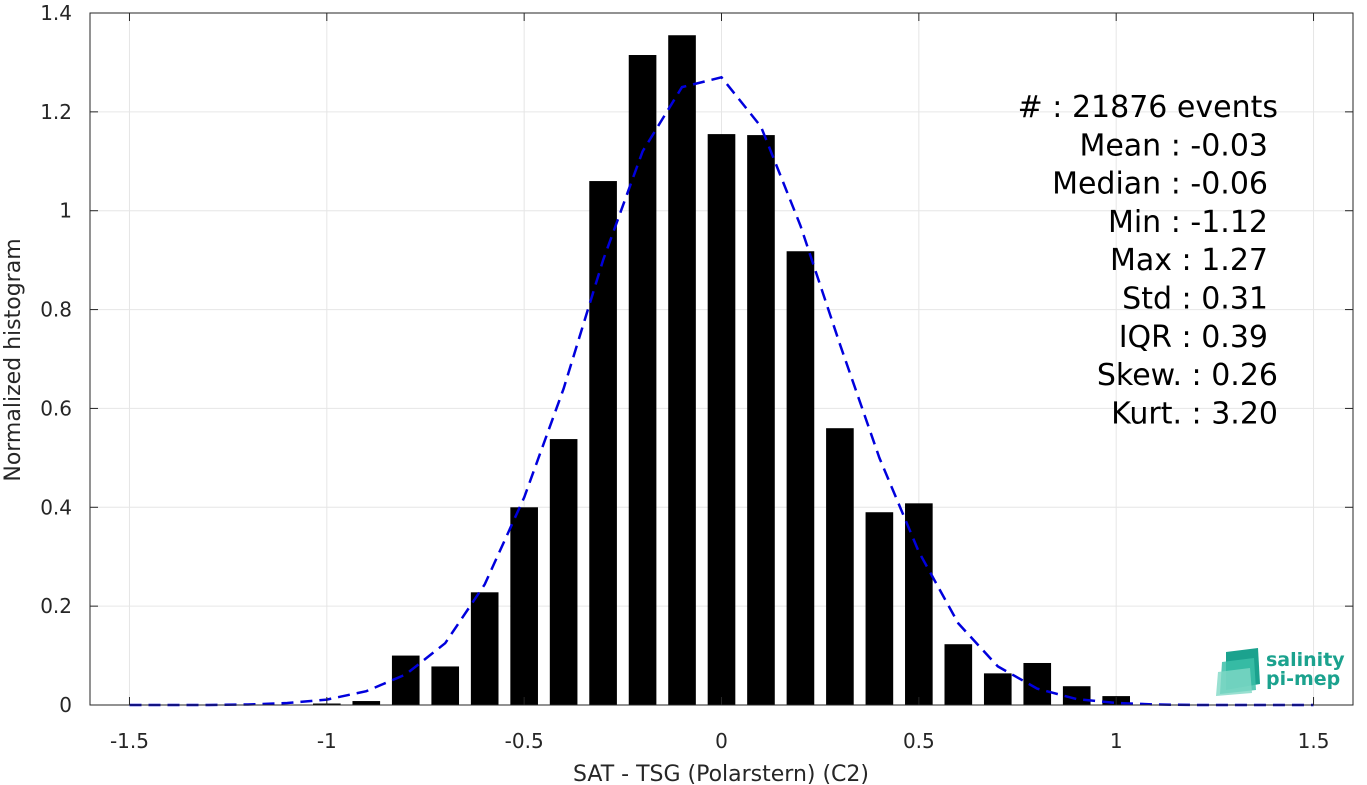 This screenshot has height=785, width=1367. Describe the element at coordinates (524, 741) in the screenshot. I see `x-tick-label-2: -0.5` at that location.